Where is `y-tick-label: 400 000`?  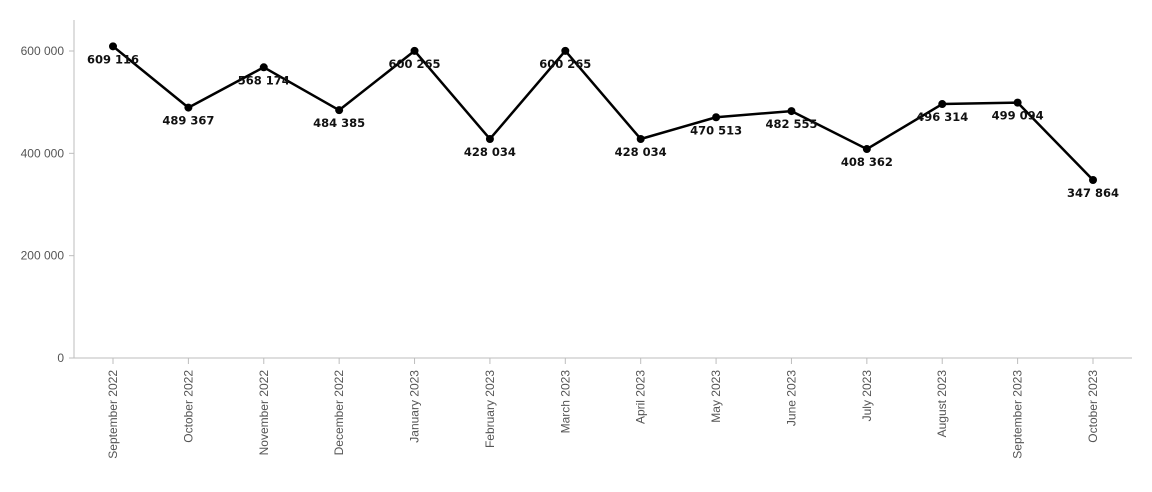 y-tick-label: 400 000 is located at coordinates (43, 153).